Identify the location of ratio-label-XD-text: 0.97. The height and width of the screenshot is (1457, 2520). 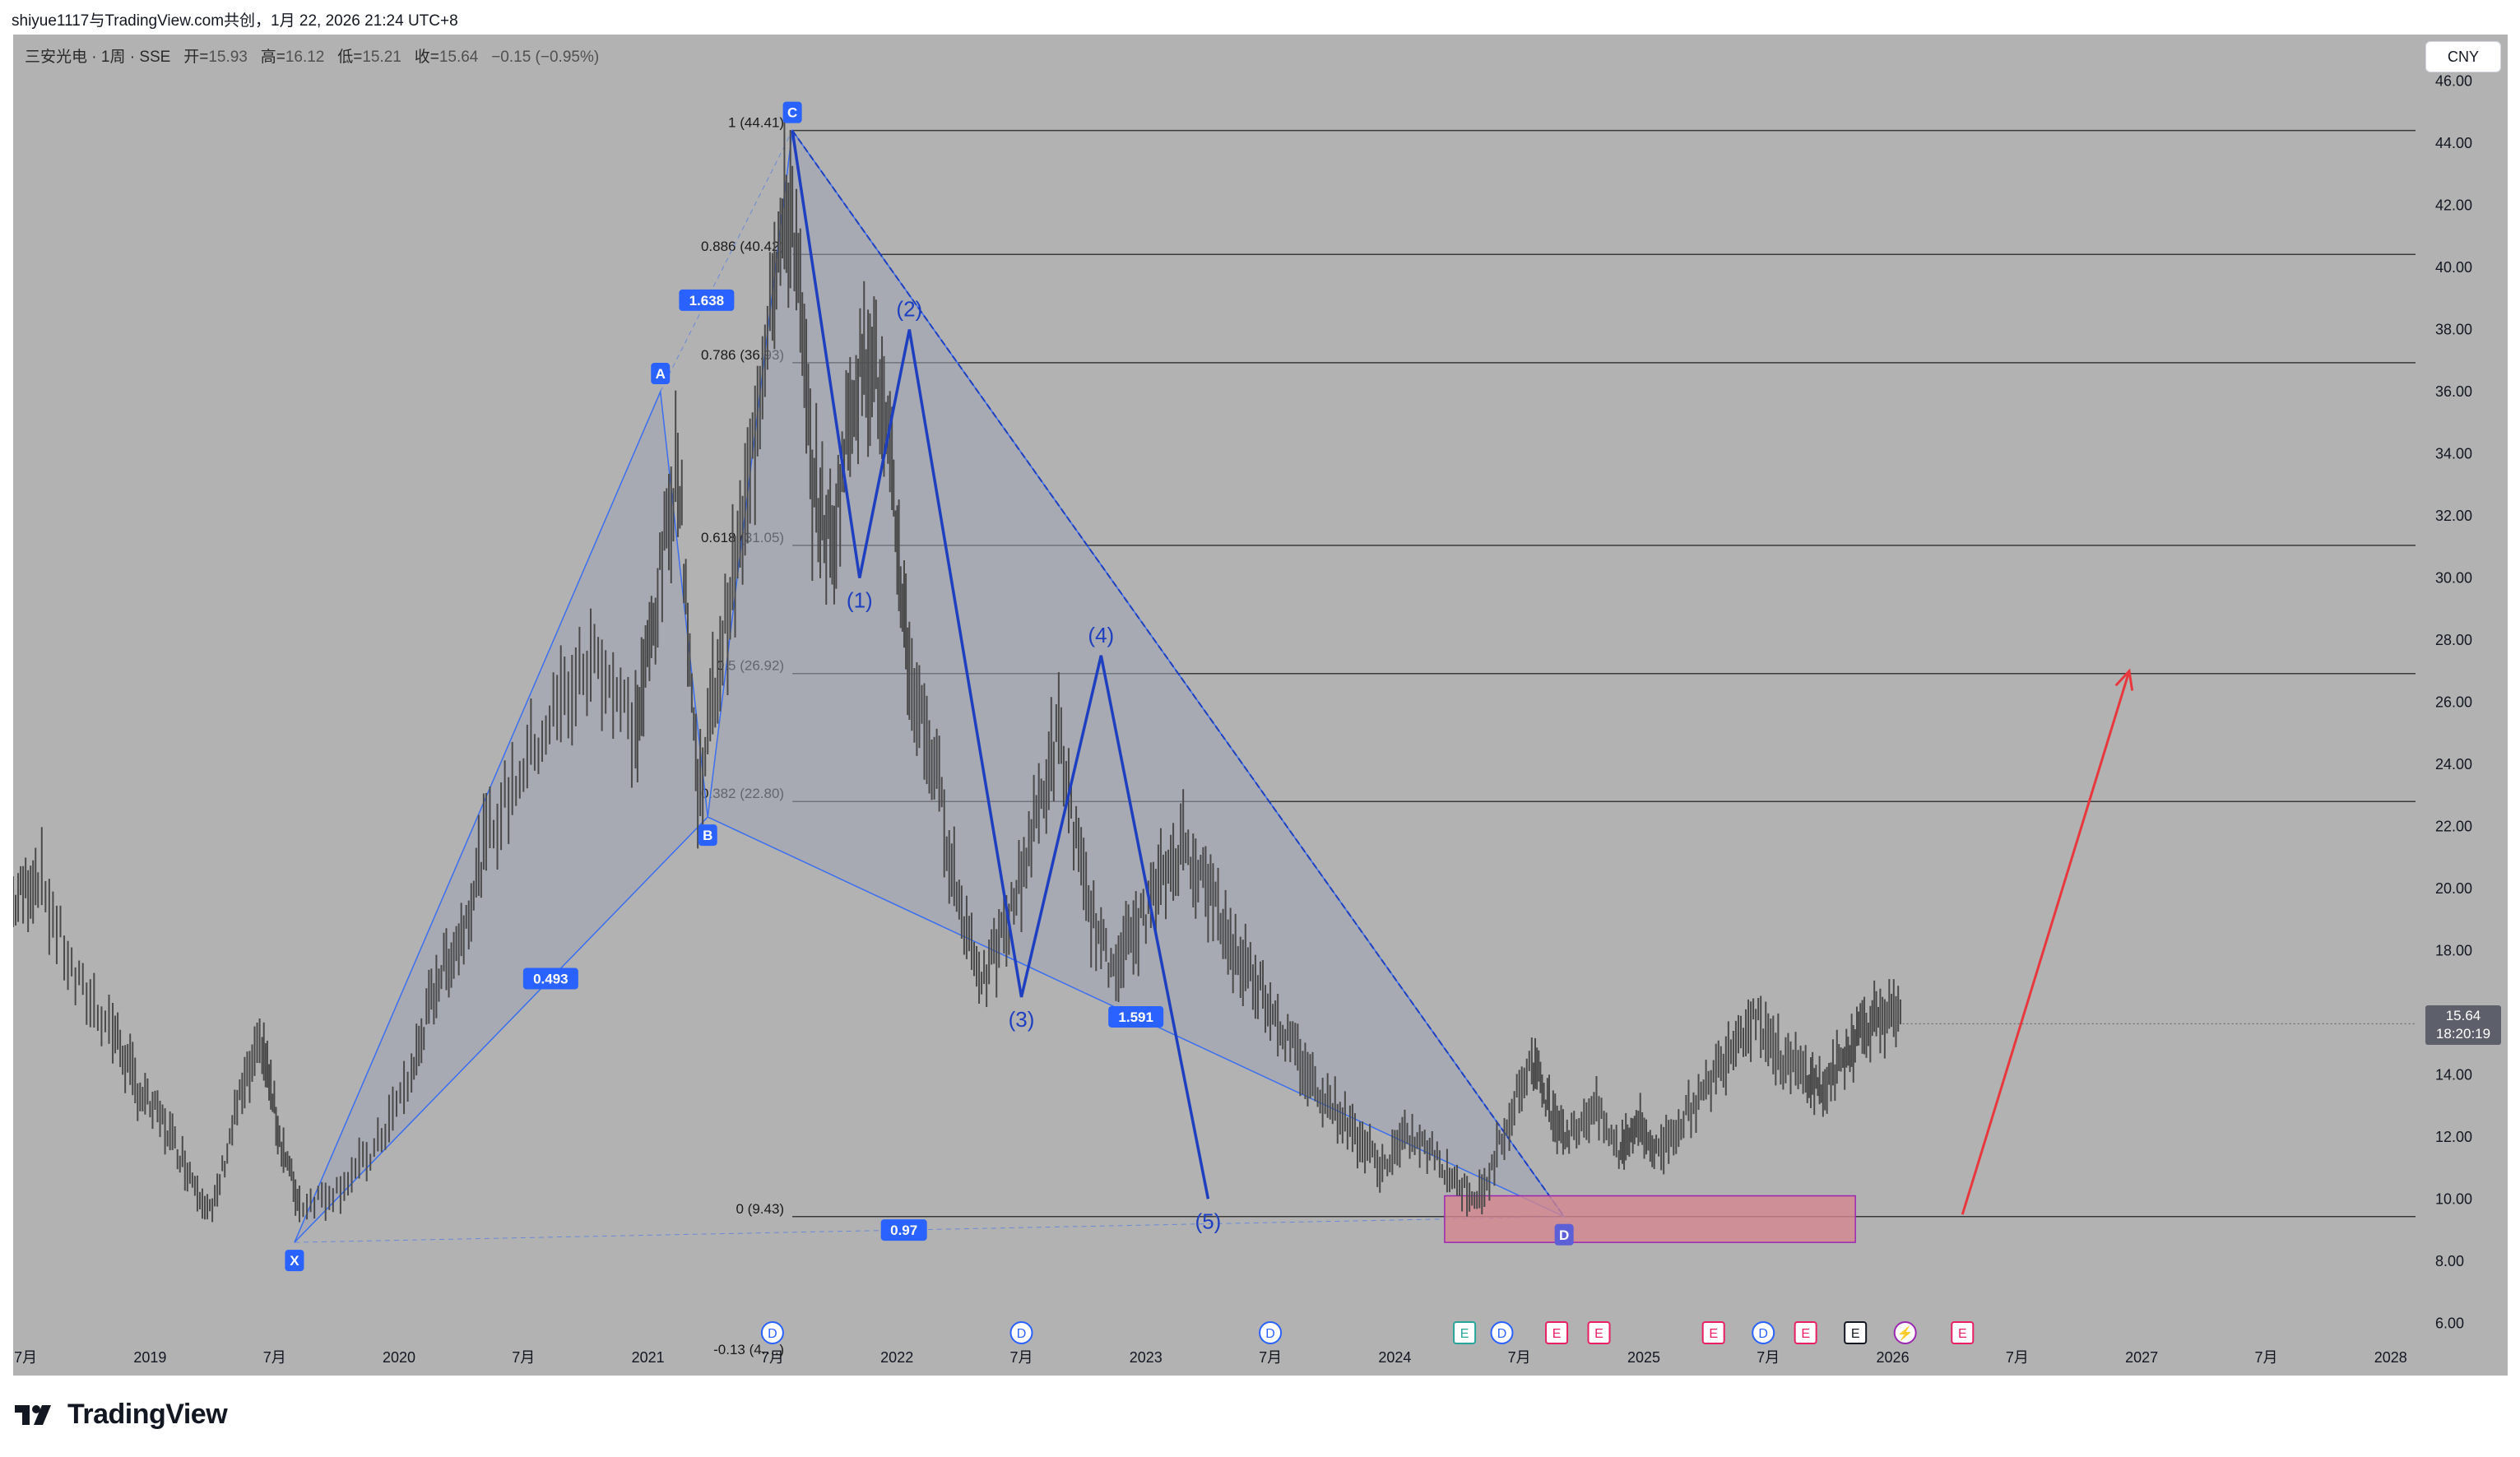
(903, 1230).